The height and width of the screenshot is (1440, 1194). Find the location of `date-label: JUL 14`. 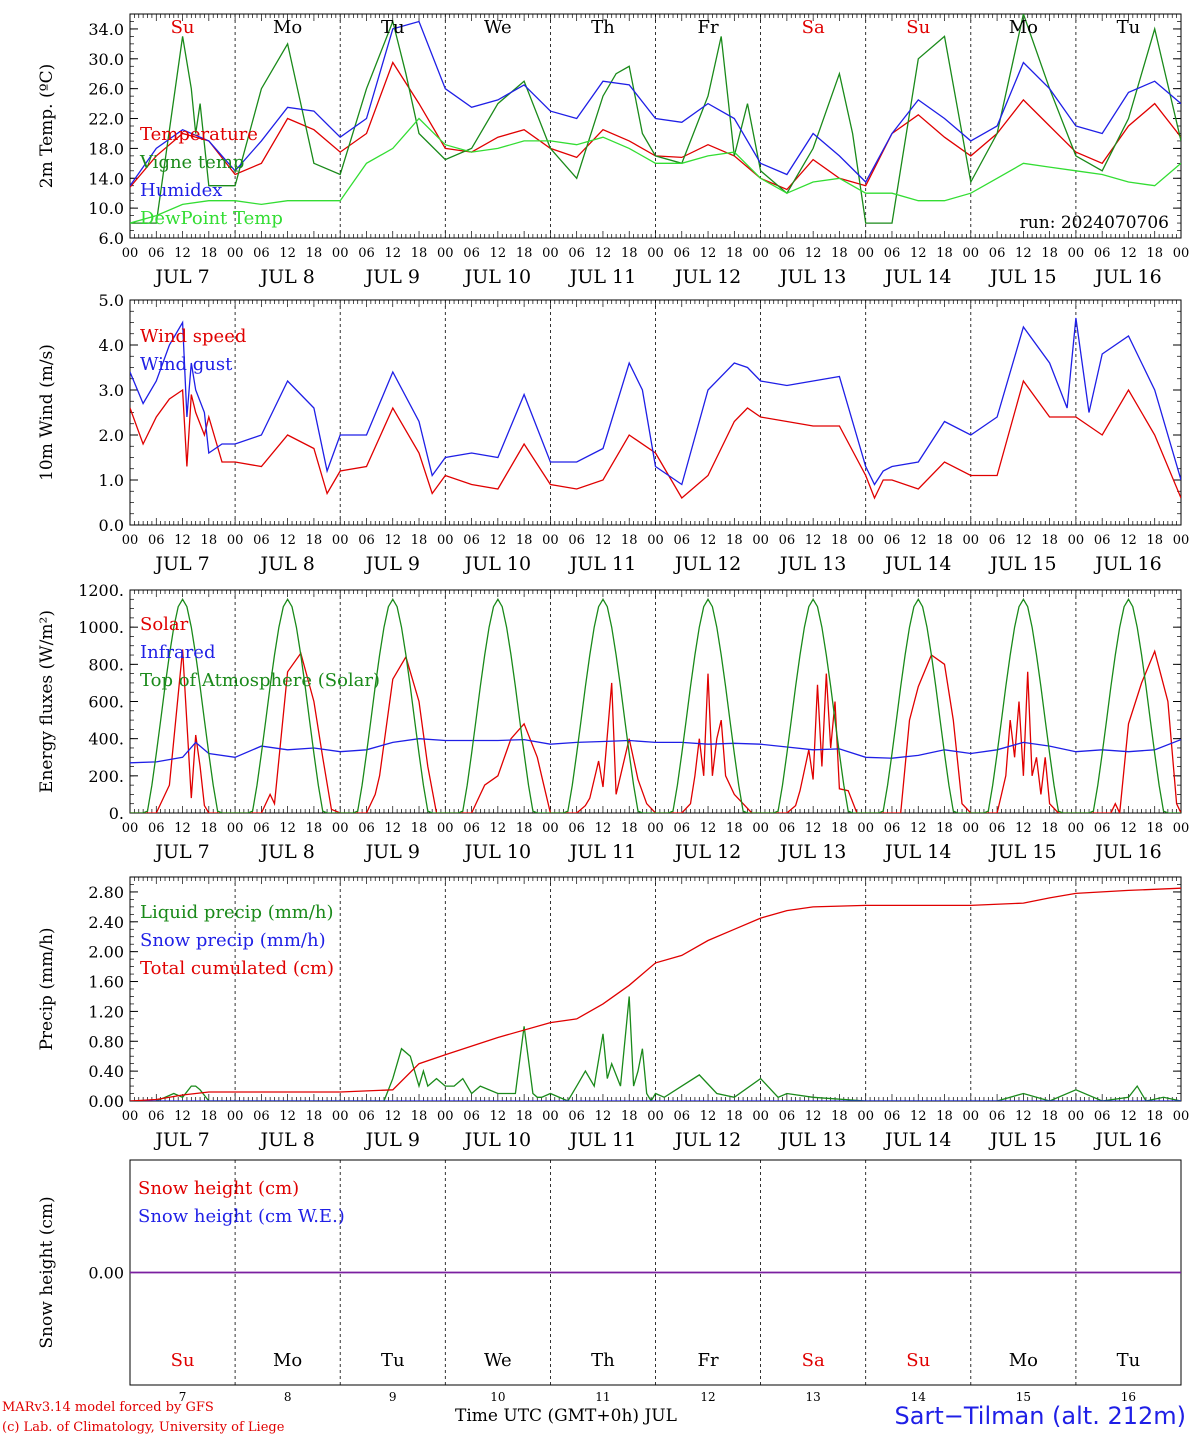

date-label: JUL 14 is located at coordinates (917, 564).